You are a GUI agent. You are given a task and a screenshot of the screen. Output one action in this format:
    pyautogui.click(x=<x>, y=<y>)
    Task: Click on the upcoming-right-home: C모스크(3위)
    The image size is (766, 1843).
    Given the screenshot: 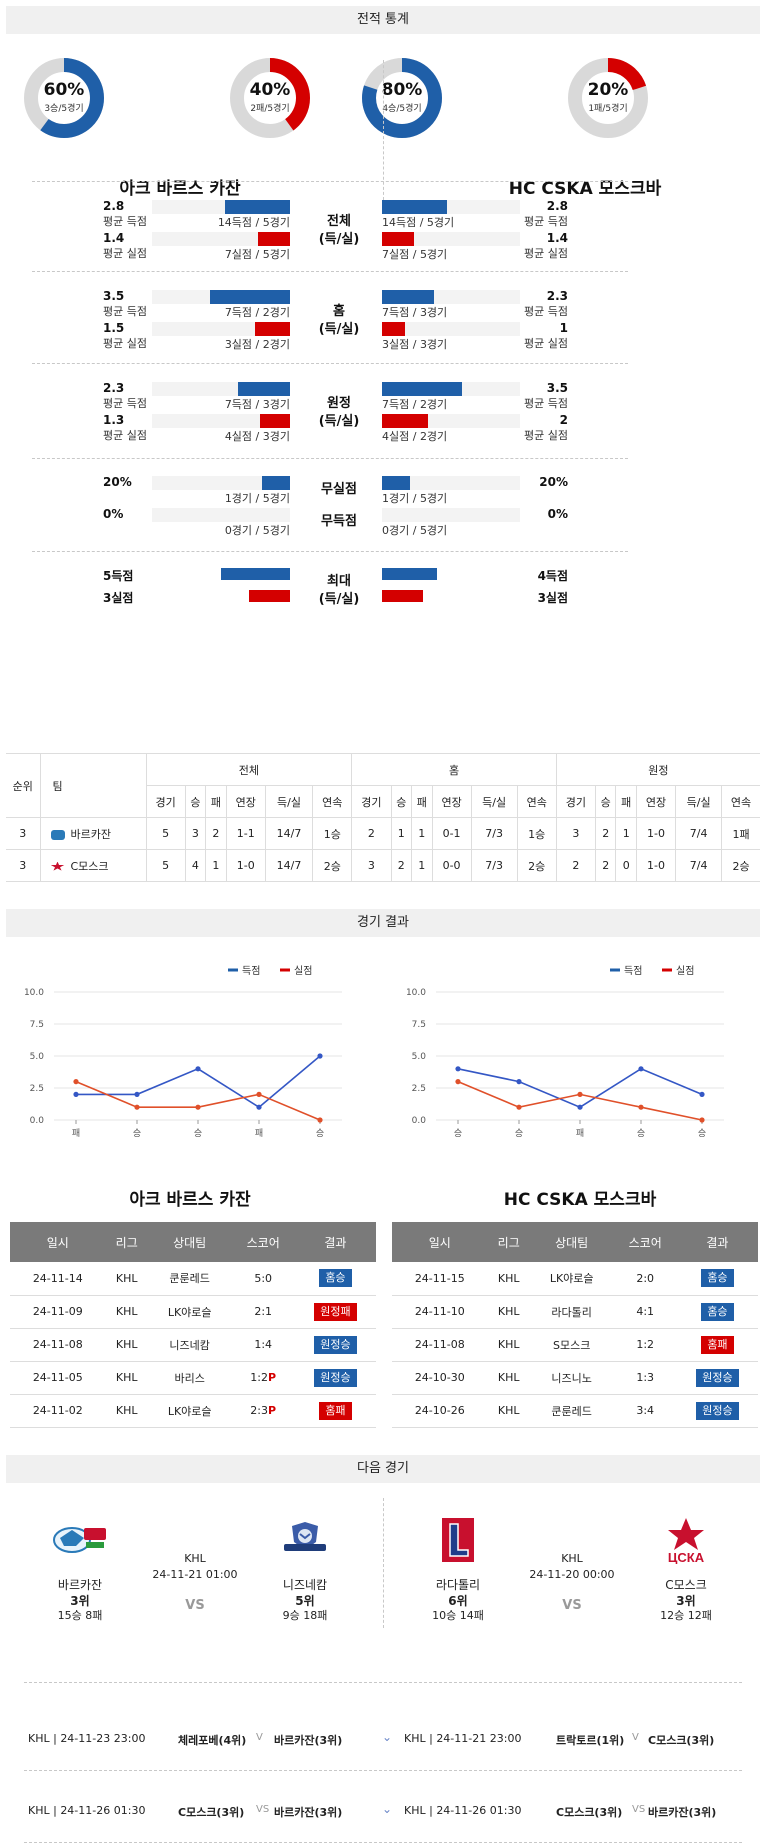 What is the action you would take?
    pyautogui.click(x=589, y=1812)
    